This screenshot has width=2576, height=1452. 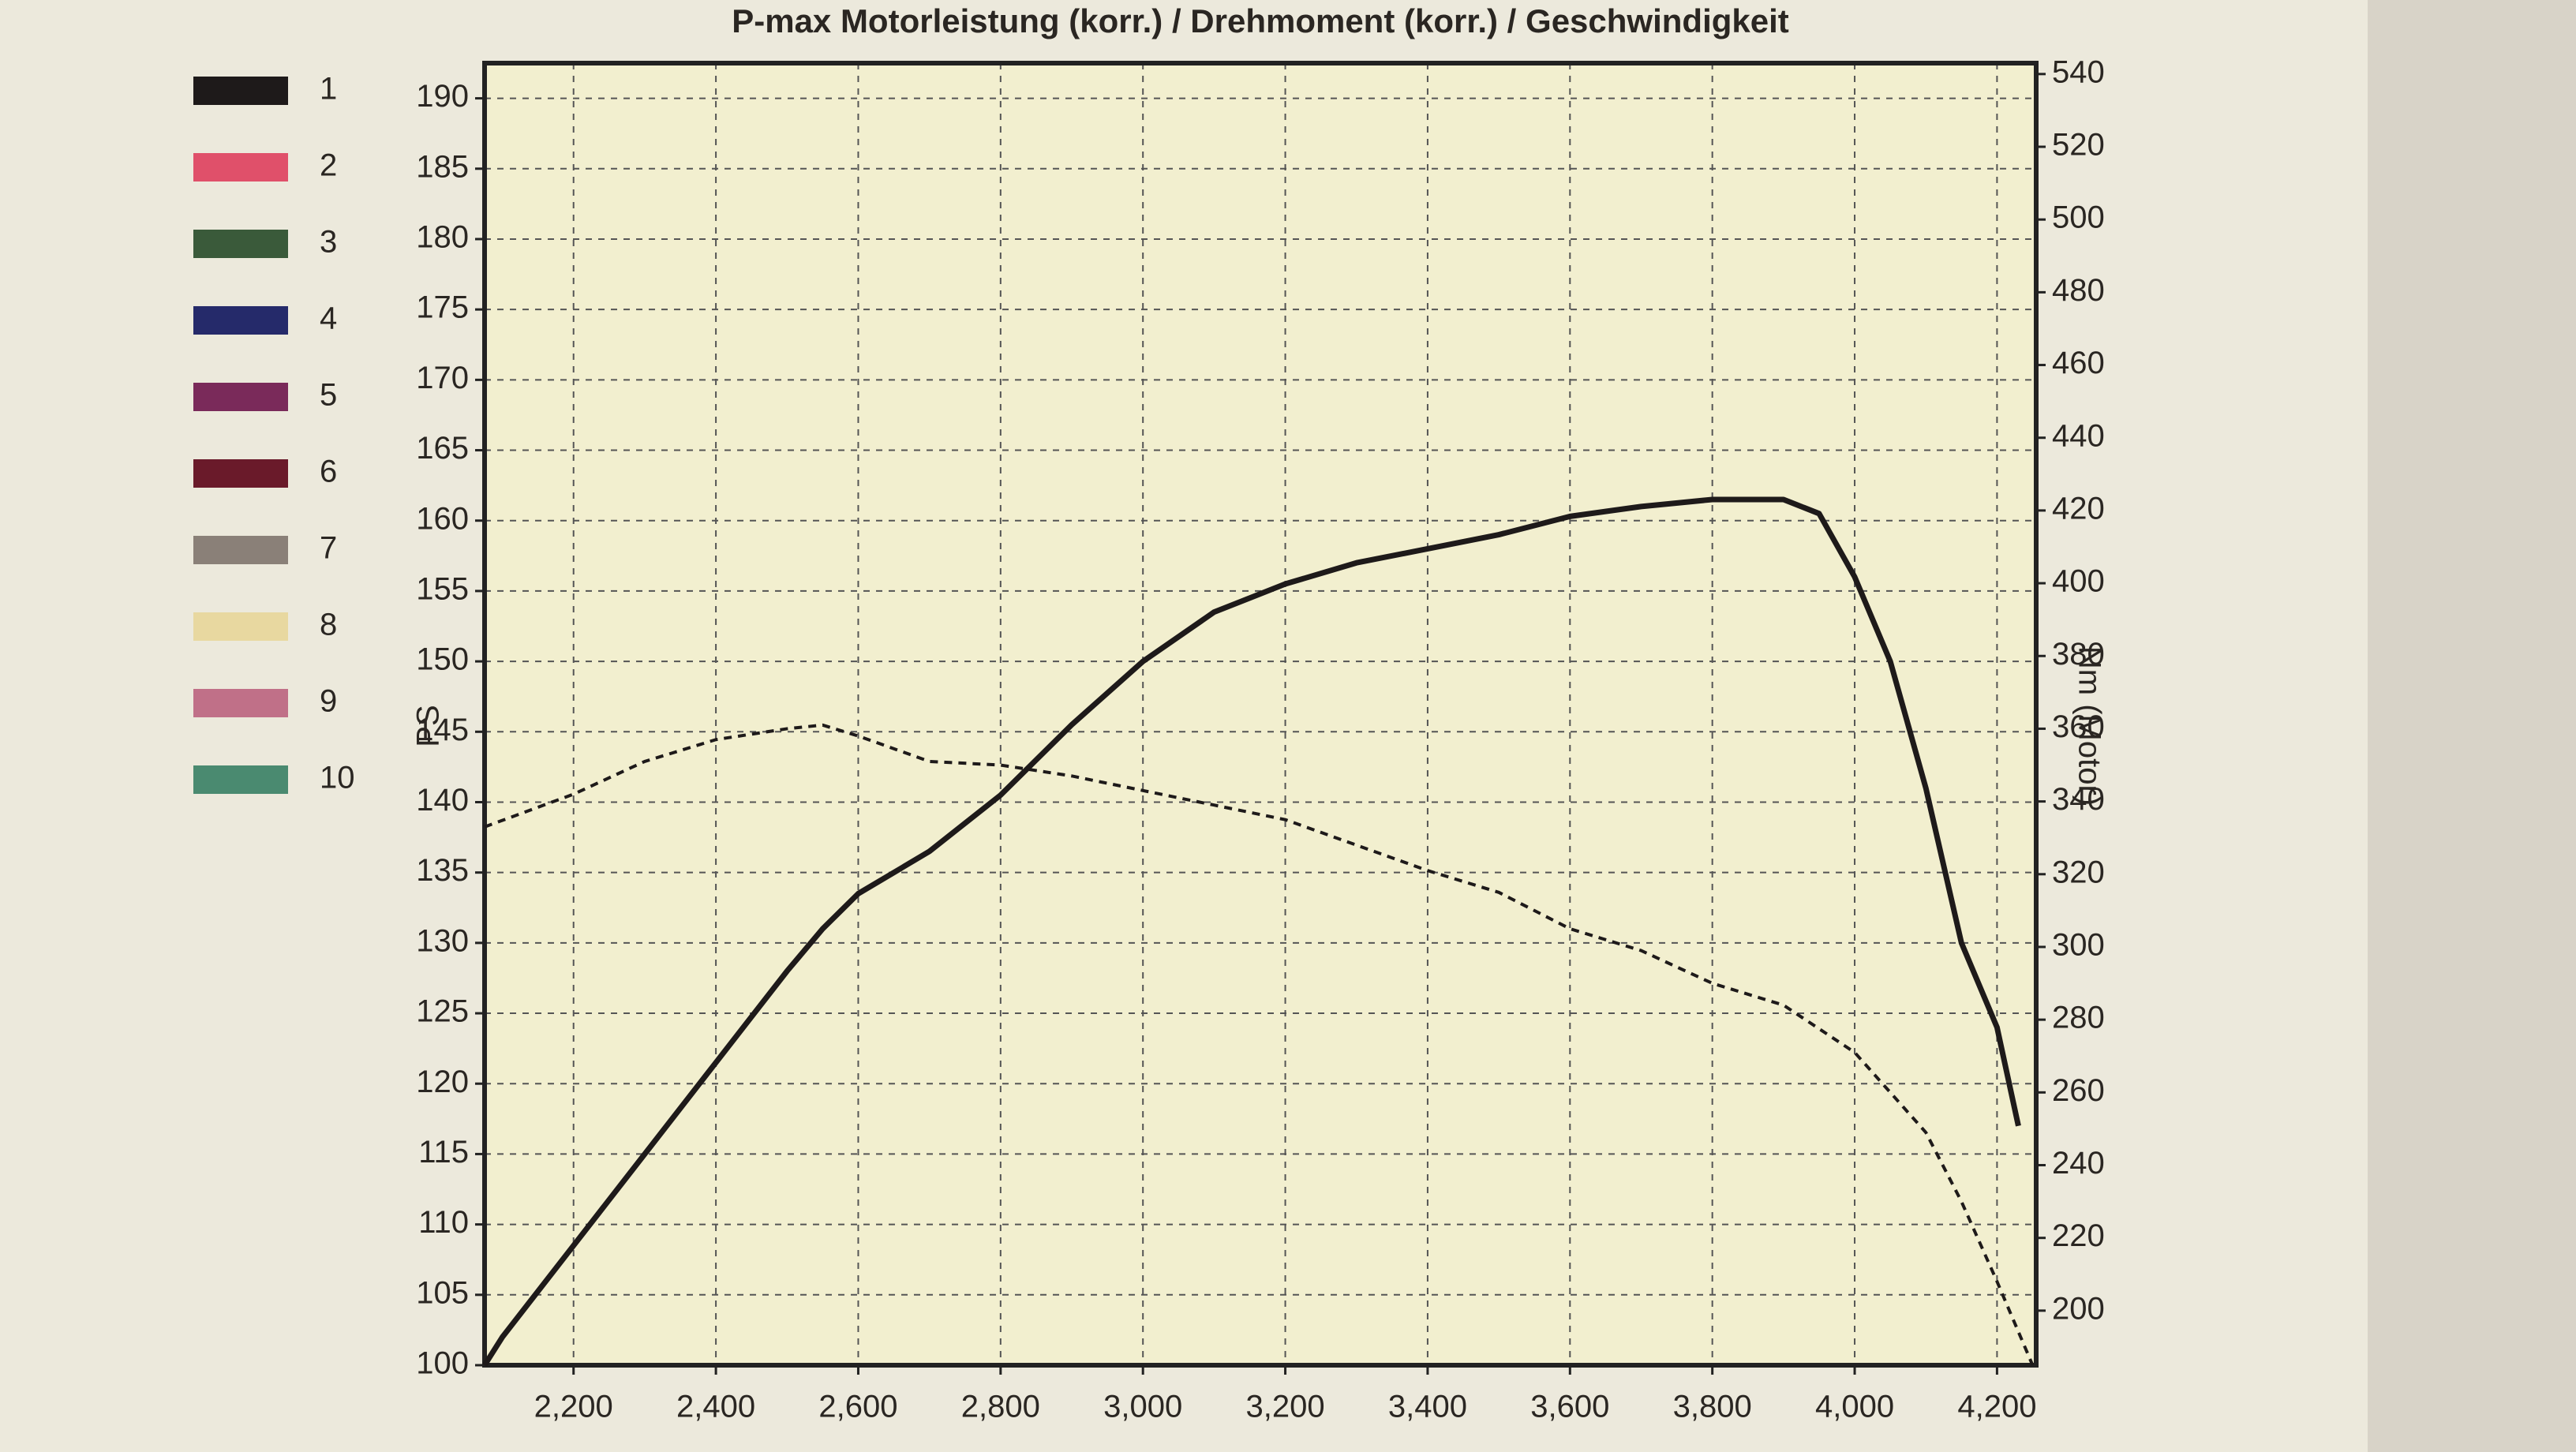 I want to click on y2-tick-label: 460, so click(x=2078, y=363).